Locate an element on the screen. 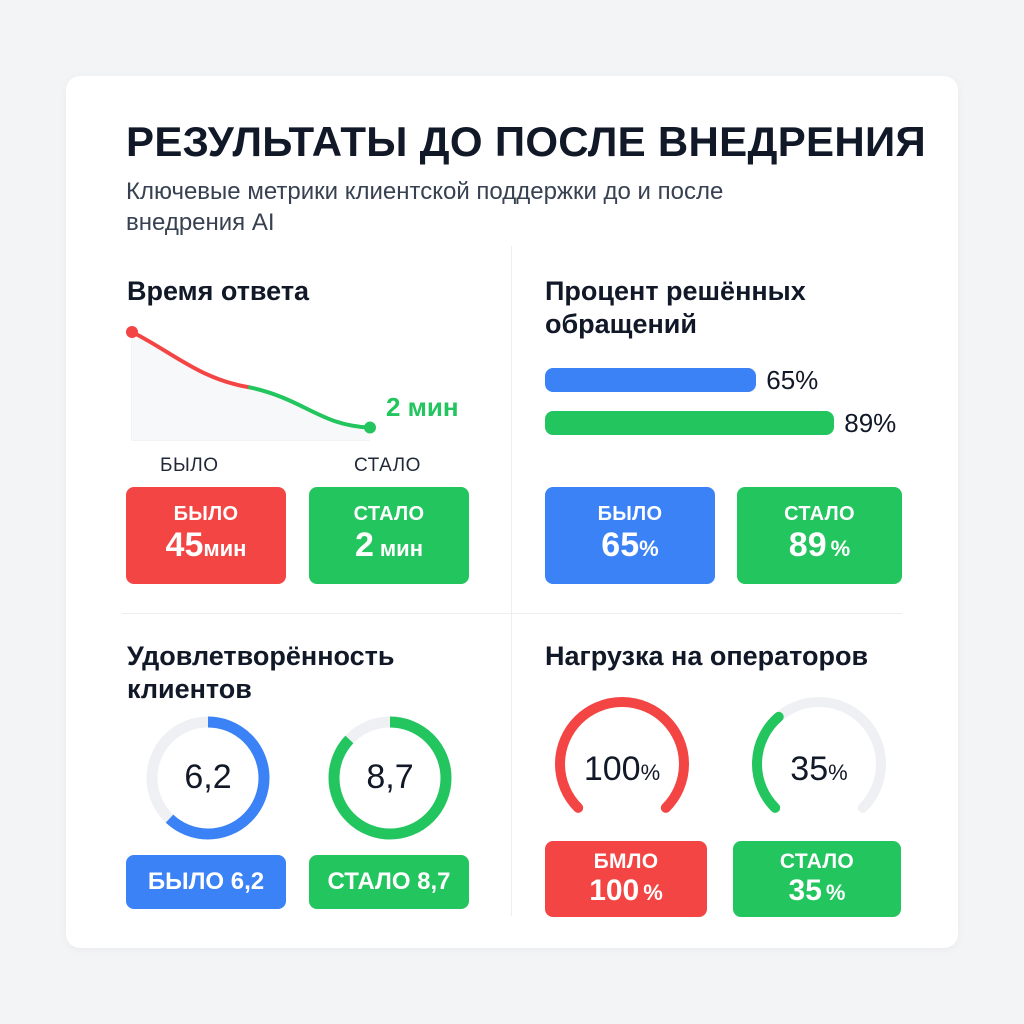 Image resolution: width=1024 pixels, height=1024 pixels. satisfaction-after-value: 8,7 is located at coordinates (390, 777).